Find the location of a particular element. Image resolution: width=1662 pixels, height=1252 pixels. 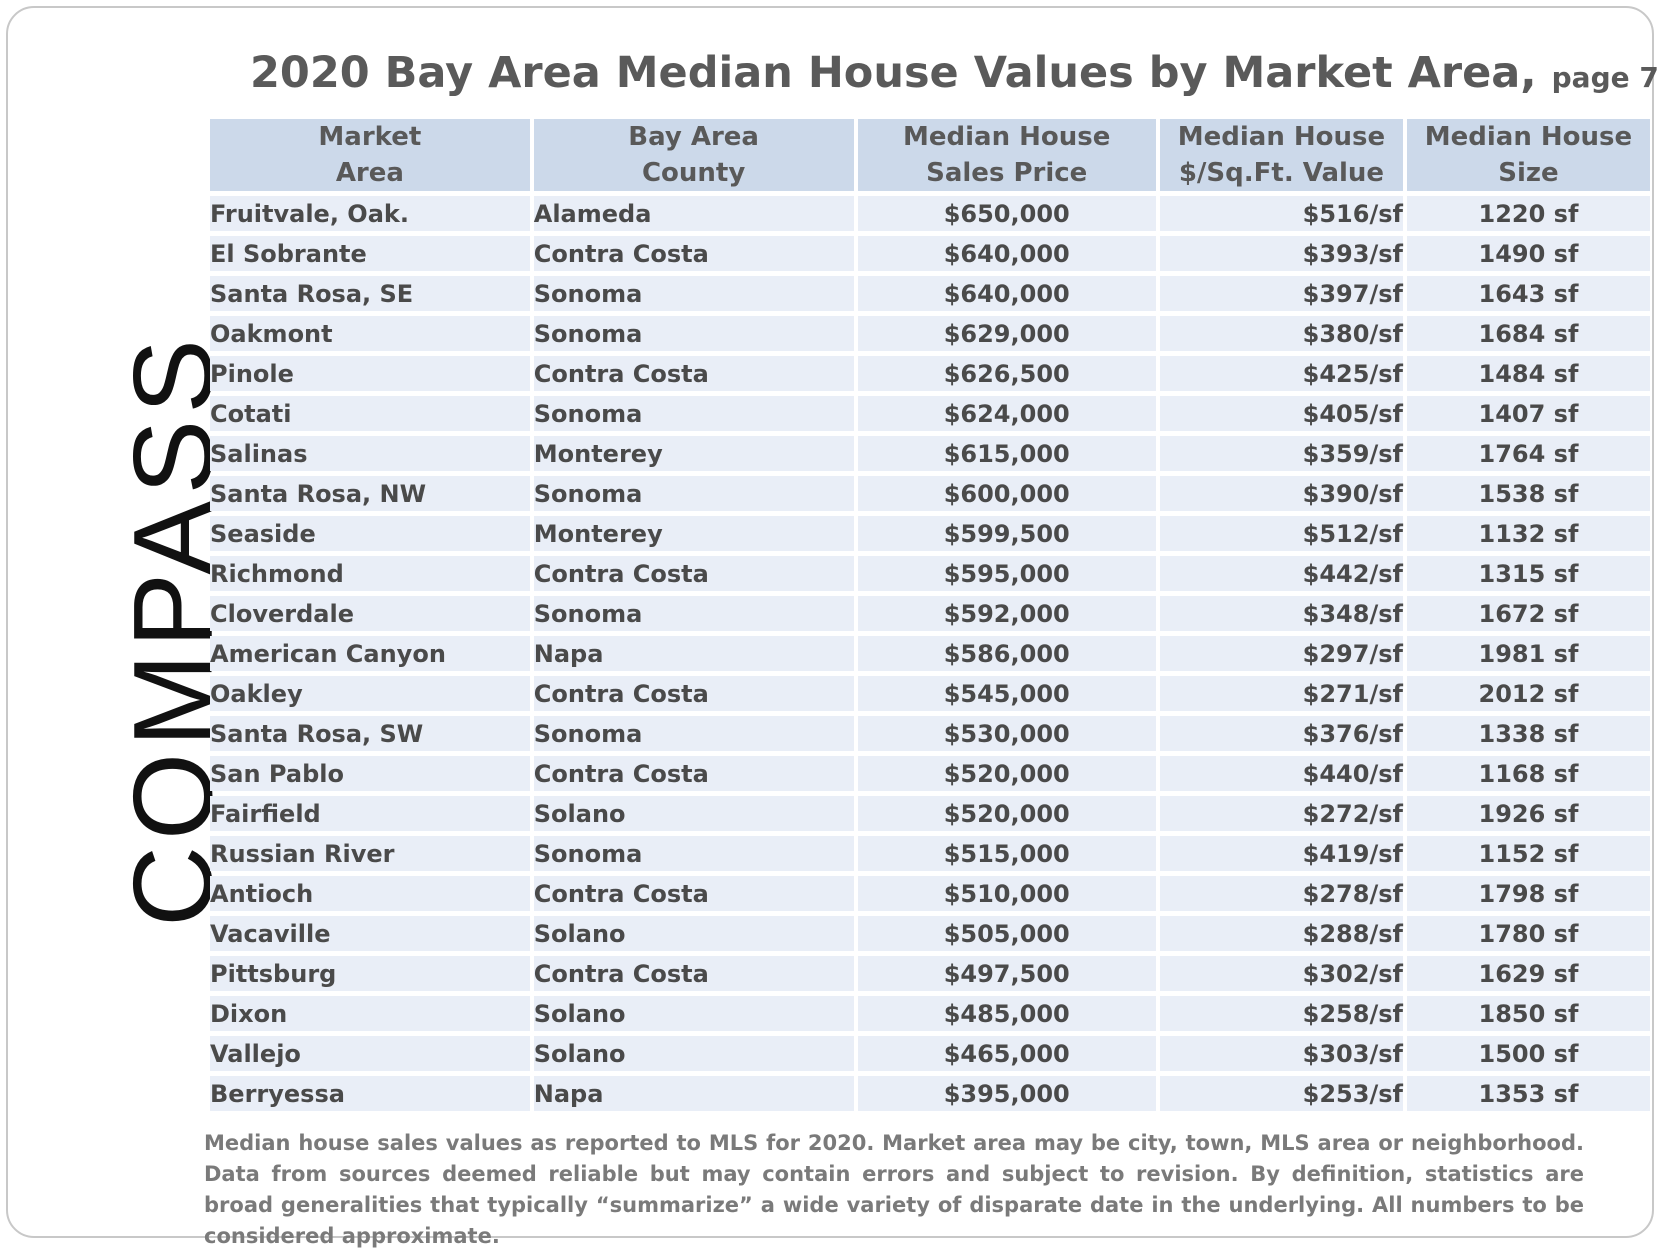

price-per-sqft-cell: $380/sf is located at coordinates (1281, 333).